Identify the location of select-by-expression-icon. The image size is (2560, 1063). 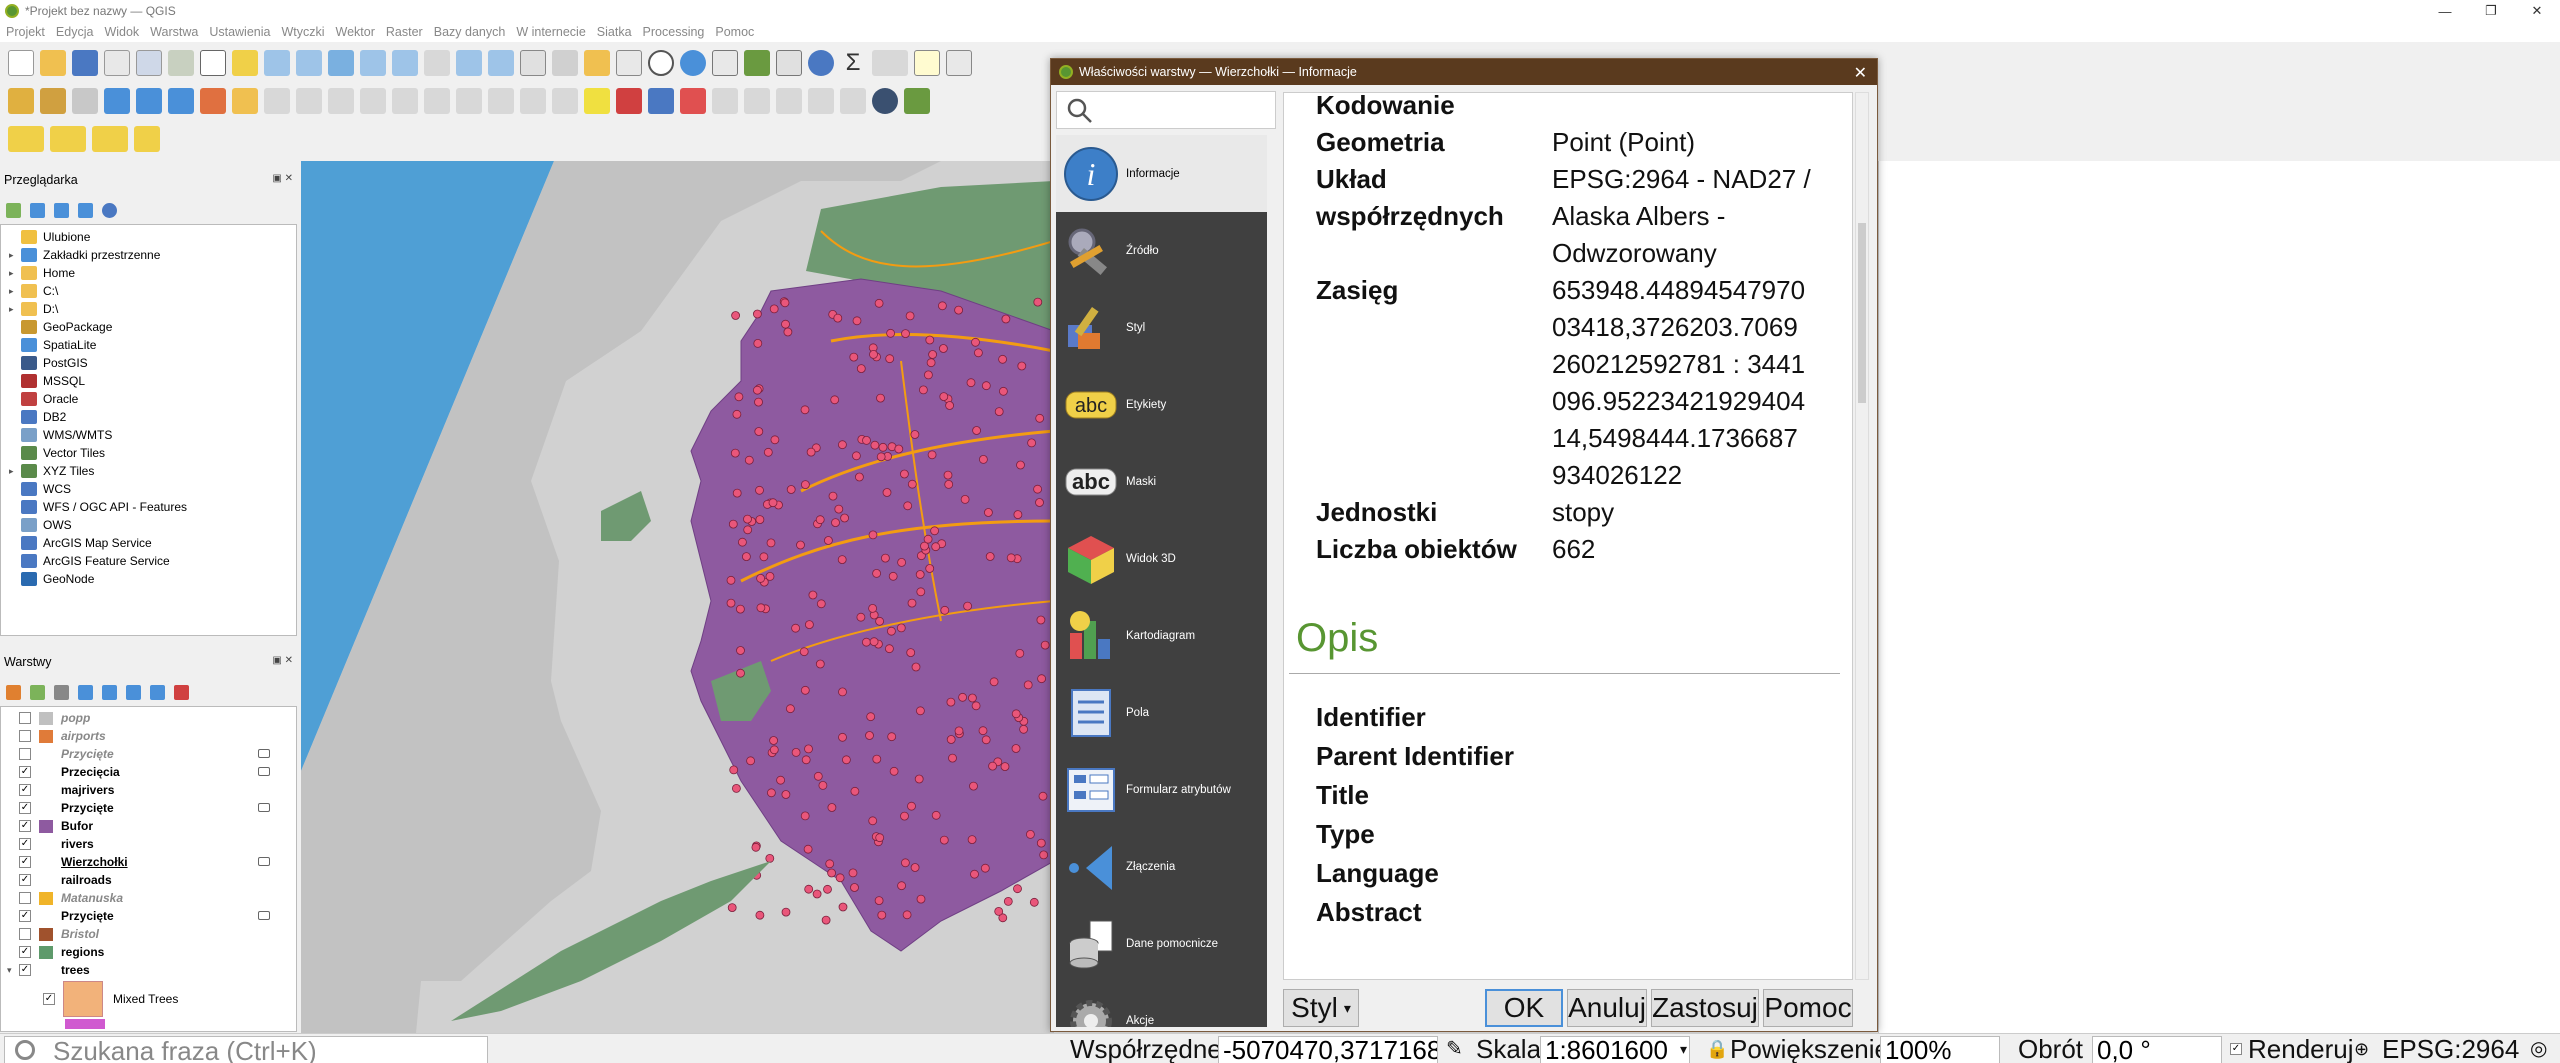
(68, 139).